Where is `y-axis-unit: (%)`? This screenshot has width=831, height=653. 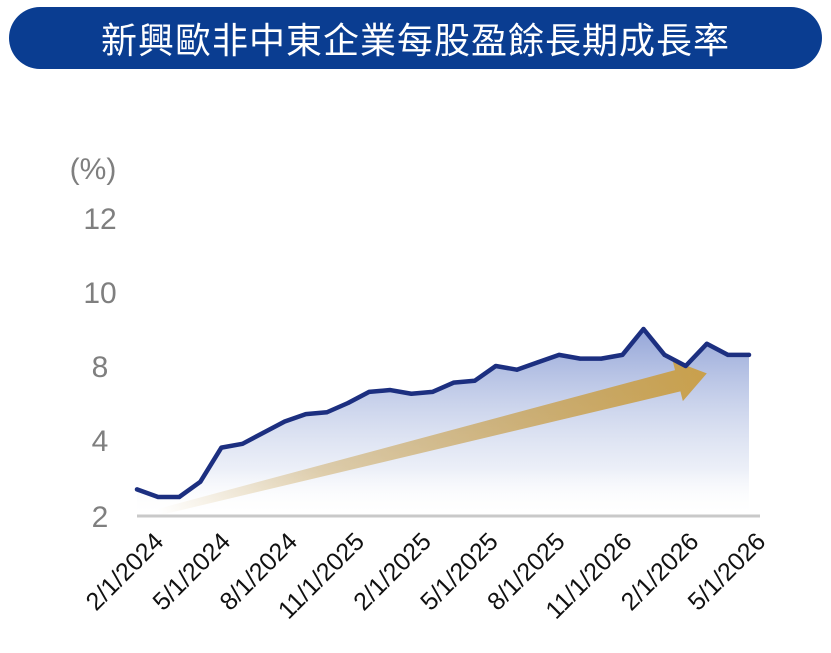
y-axis-unit: (%) is located at coordinates (93, 169).